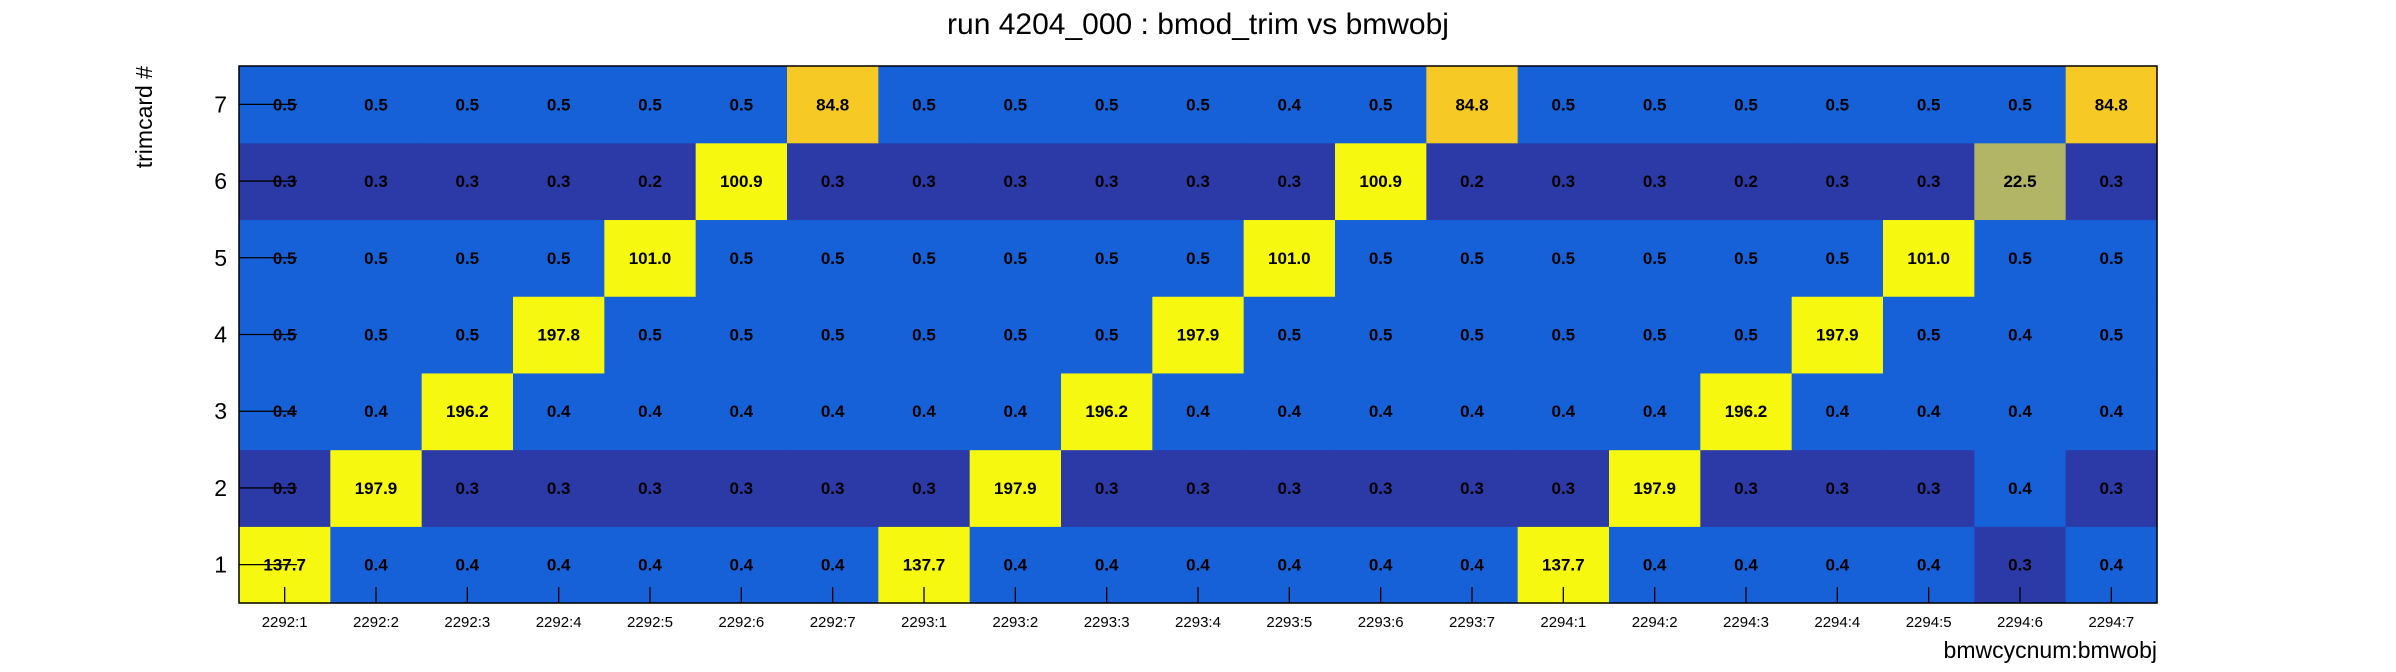 This screenshot has width=2396, height=672. Describe the element at coordinates (833, 622) in the screenshot. I see `x-tick-label: 2292:7` at that location.